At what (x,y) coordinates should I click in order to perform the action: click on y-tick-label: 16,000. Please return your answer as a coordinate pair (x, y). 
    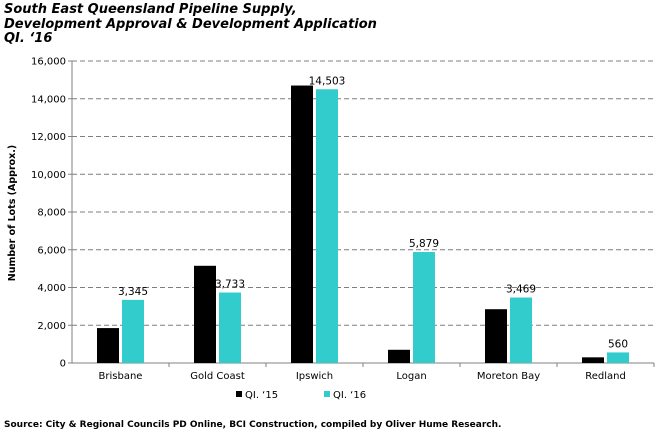
    Looking at the image, I should click on (48, 62).